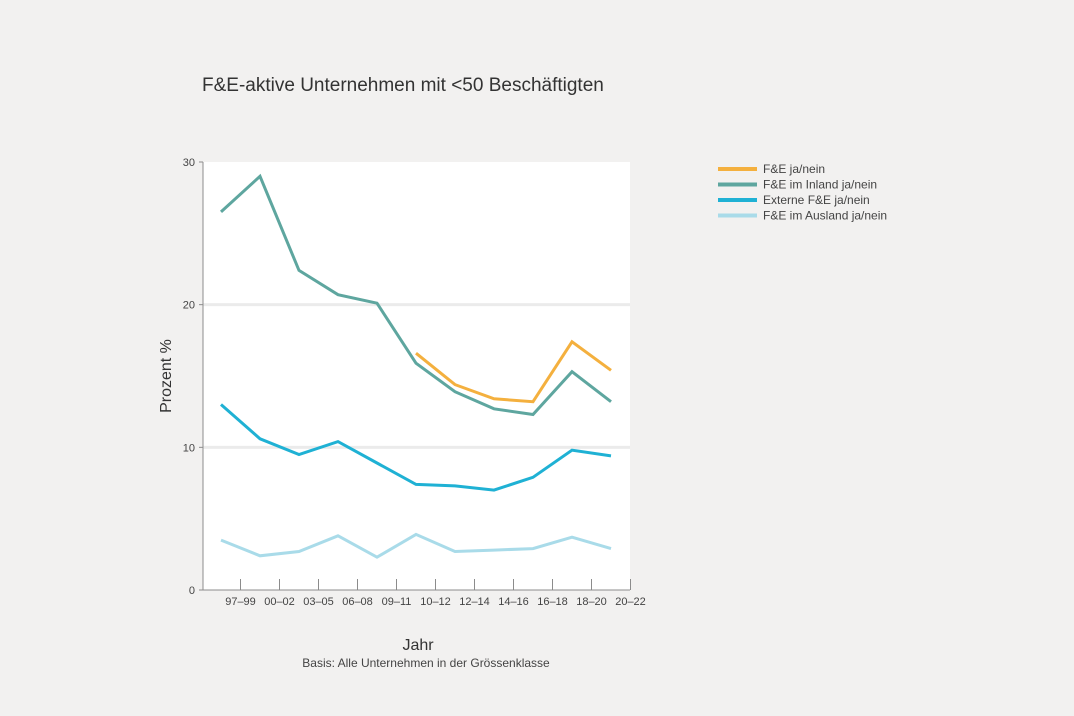 Image resolution: width=1074 pixels, height=716 pixels. Describe the element at coordinates (825, 216) in the screenshot. I see `legend-label-3: F&E im Ausland ja/nein` at that location.